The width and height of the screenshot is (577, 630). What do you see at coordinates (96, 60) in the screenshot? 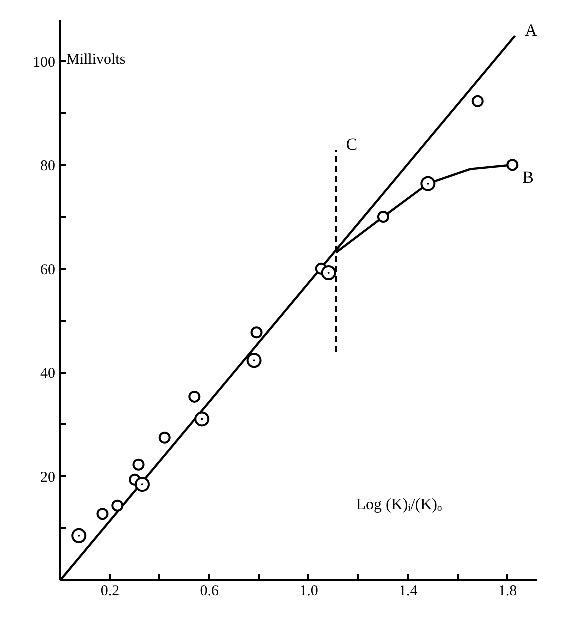
I see `y-axis-title: Millivolts` at bounding box center [96, 60].